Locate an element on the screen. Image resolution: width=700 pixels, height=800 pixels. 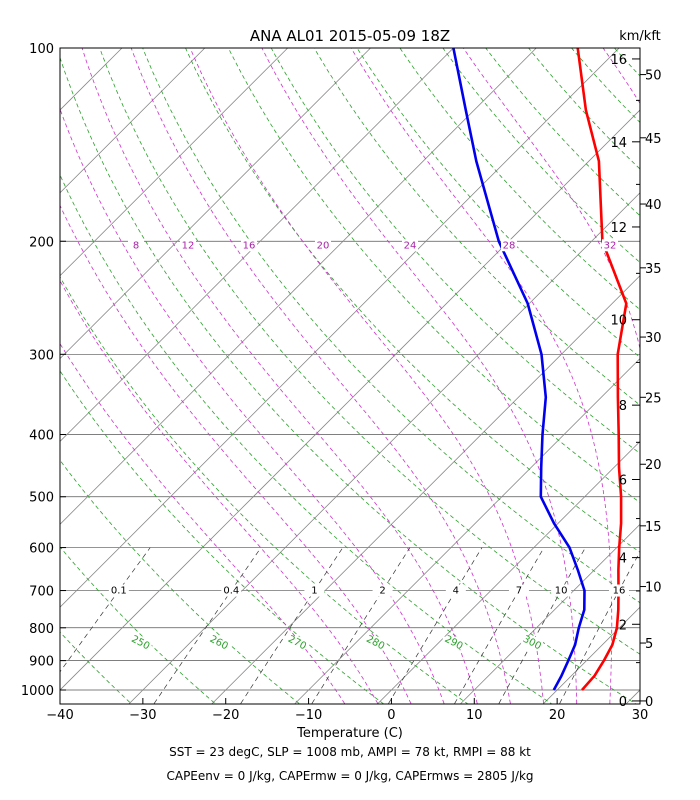
mixing-ratio-label: 4 is located at coordinates (456, 591).